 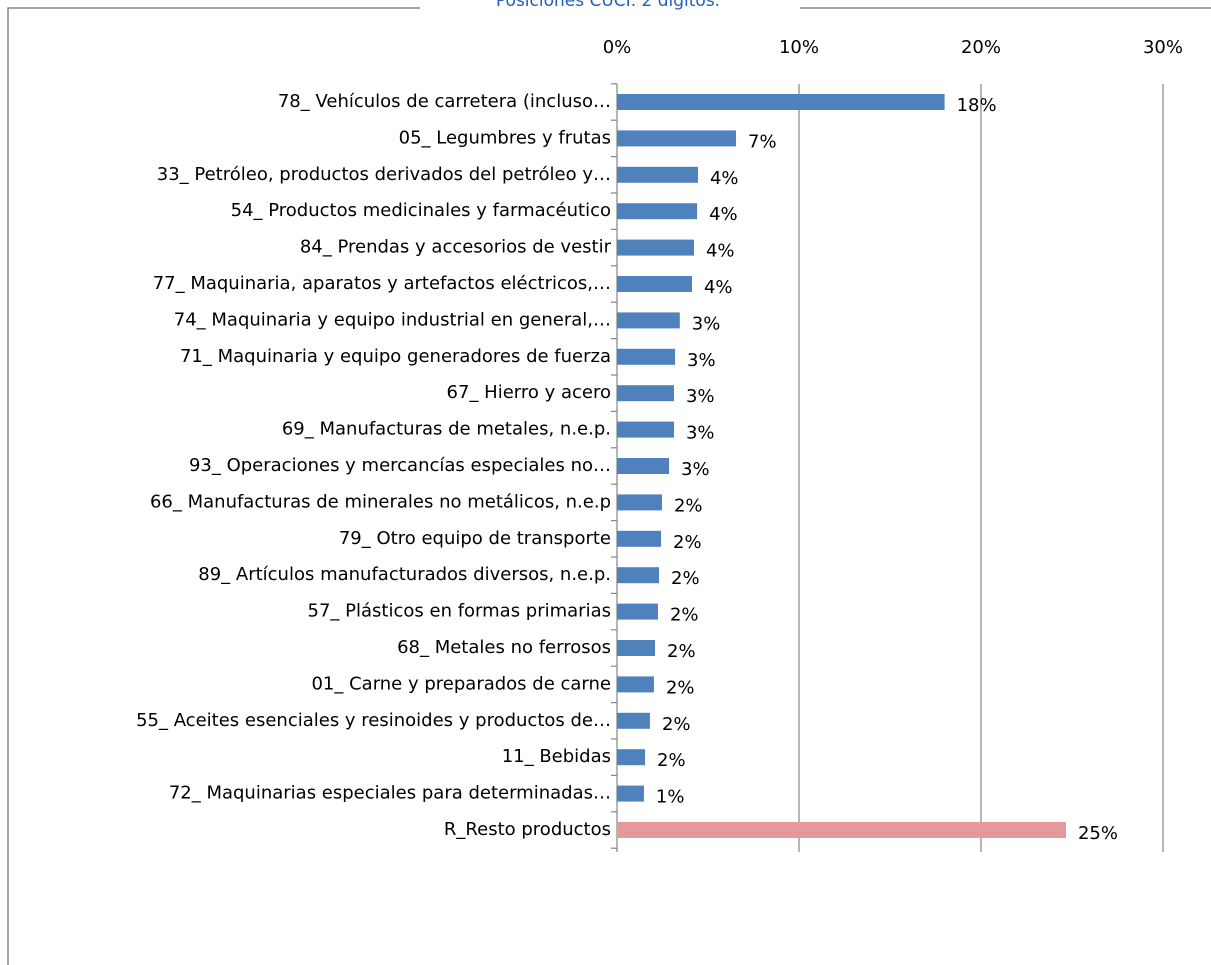 I want to click on y-tick-label: 54_ Productos medicinales y farmacéutico, so click(x=421, y=210).